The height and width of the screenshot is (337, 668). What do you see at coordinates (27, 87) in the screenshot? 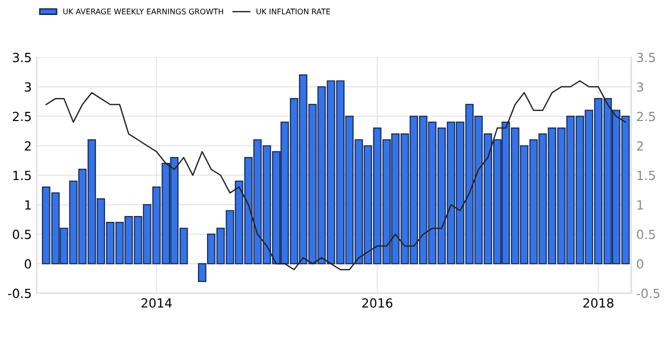
I see `y-tick-label: 3` at bounding box center [27, 87].